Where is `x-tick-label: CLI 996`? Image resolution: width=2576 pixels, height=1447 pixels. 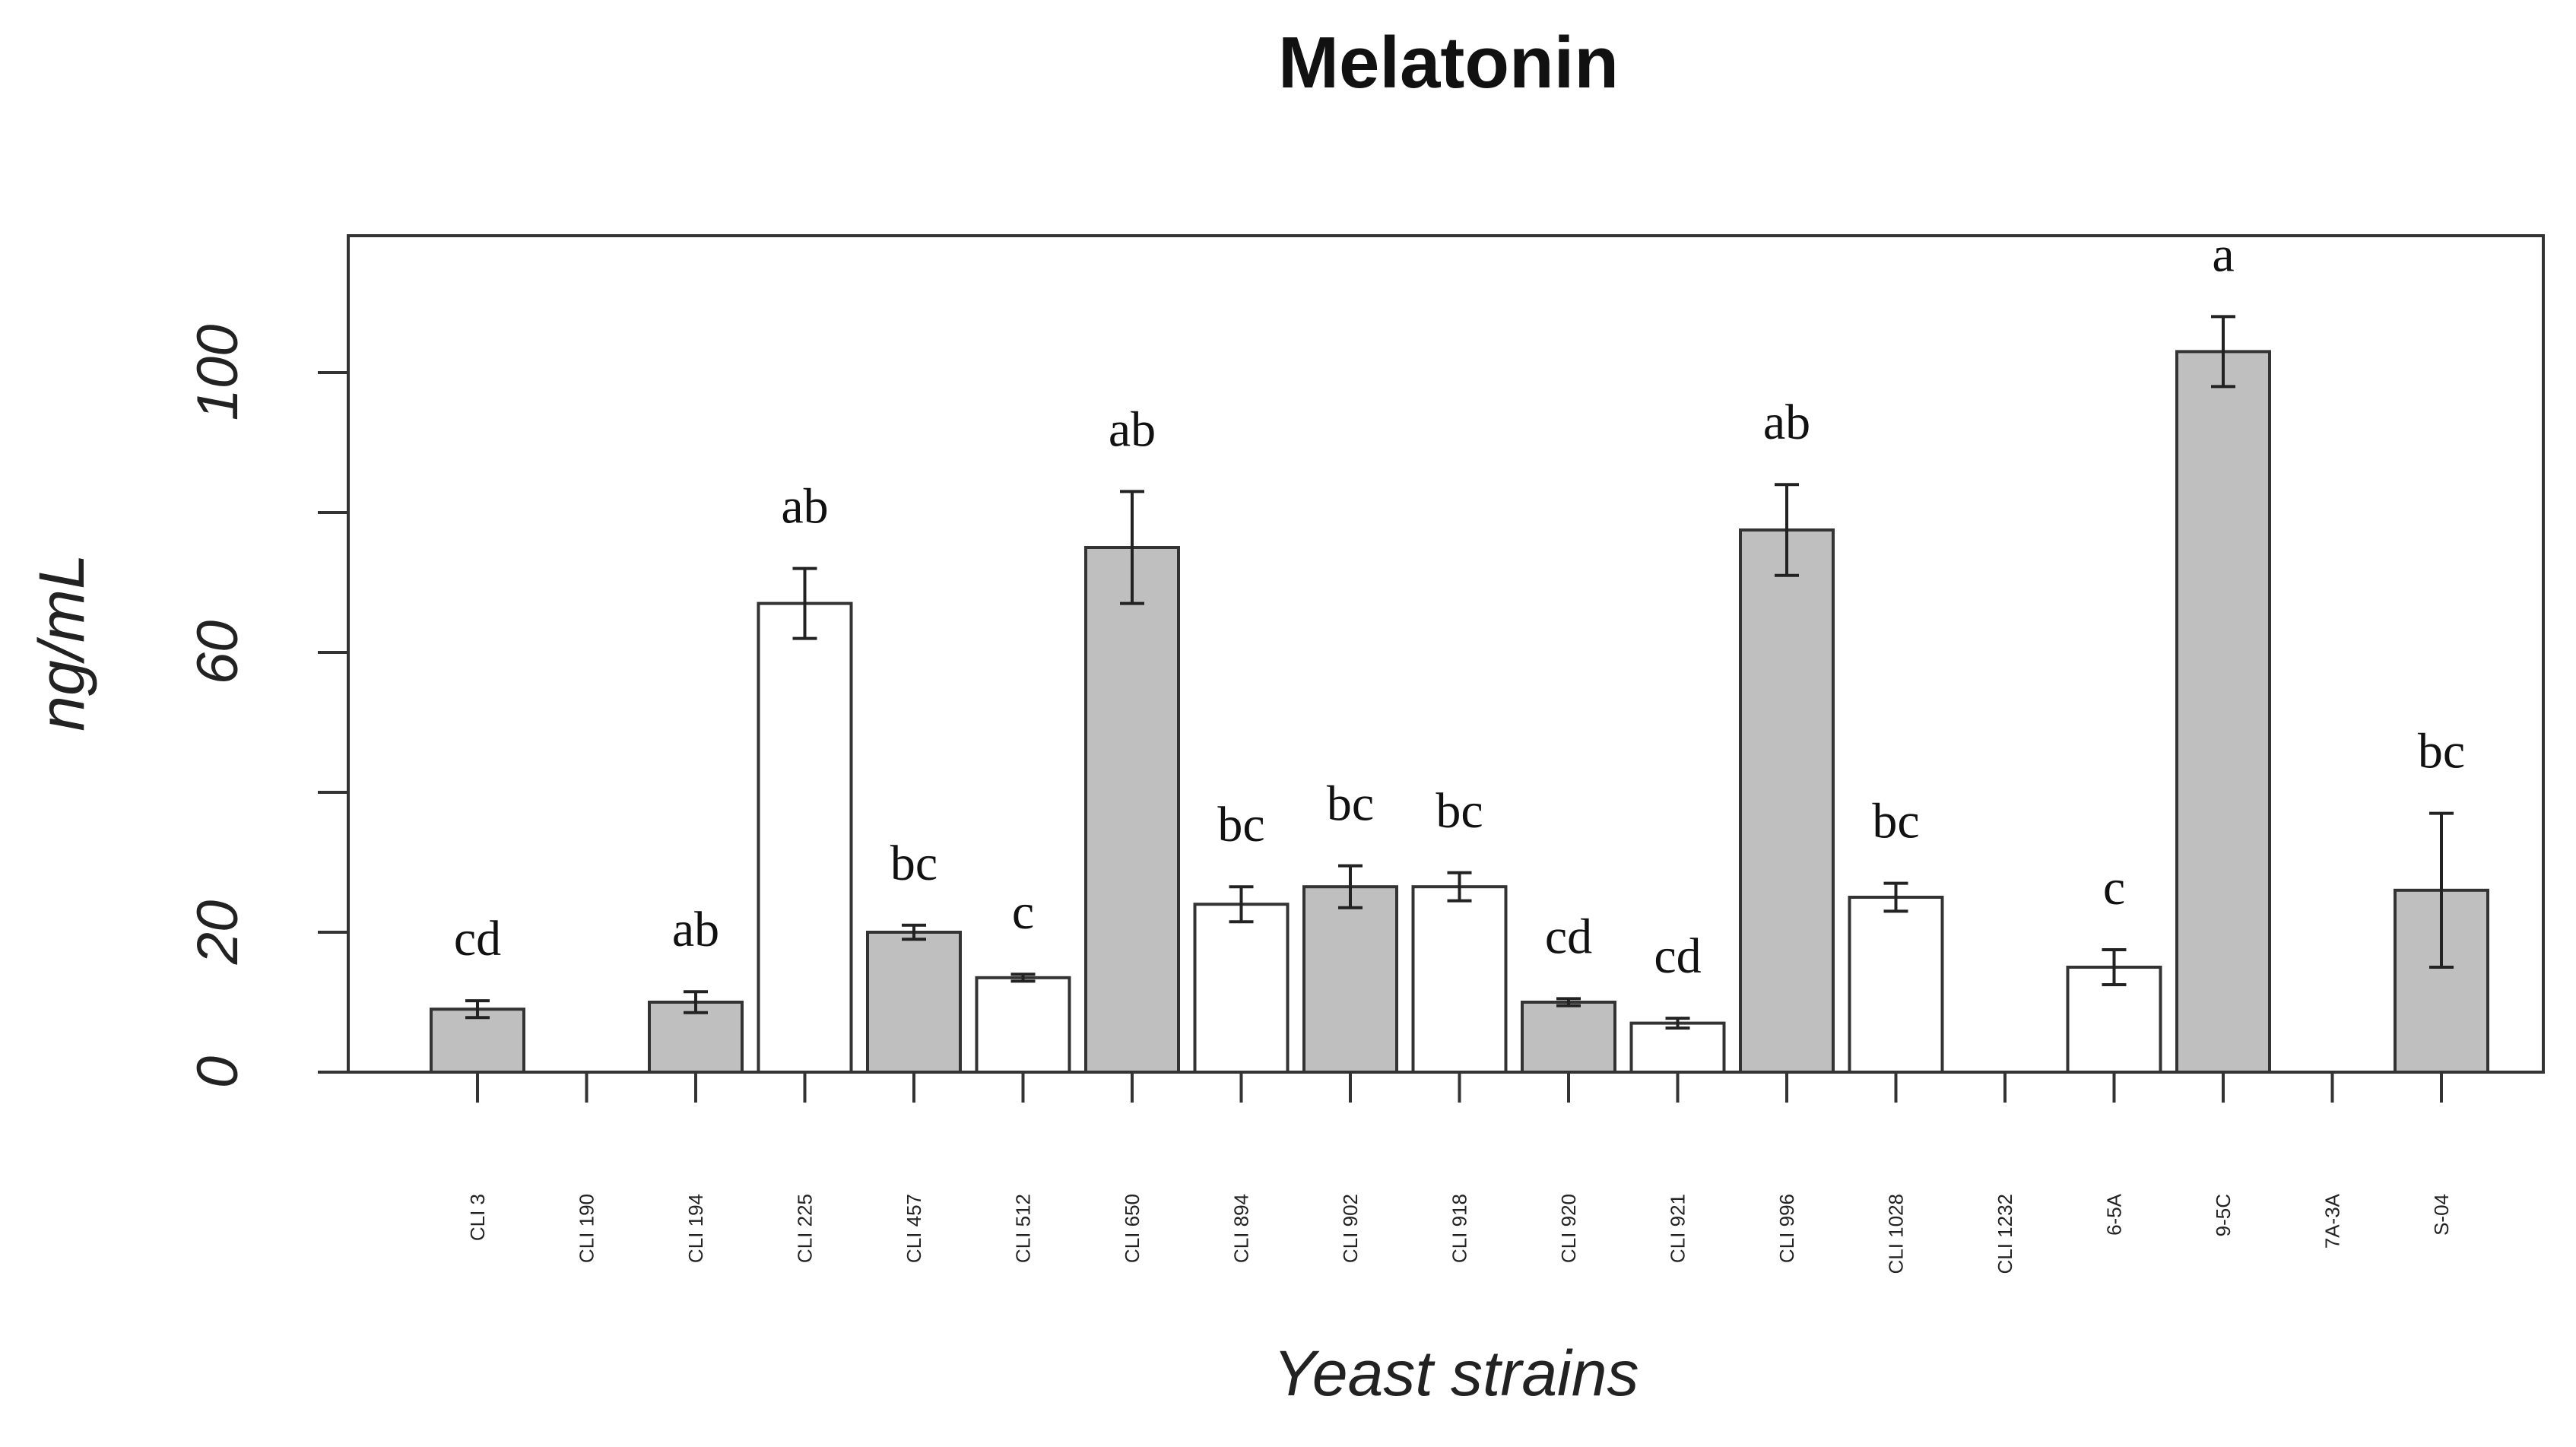 x-tick-label: CLI 996 is located at coordinates (1787, 1228).